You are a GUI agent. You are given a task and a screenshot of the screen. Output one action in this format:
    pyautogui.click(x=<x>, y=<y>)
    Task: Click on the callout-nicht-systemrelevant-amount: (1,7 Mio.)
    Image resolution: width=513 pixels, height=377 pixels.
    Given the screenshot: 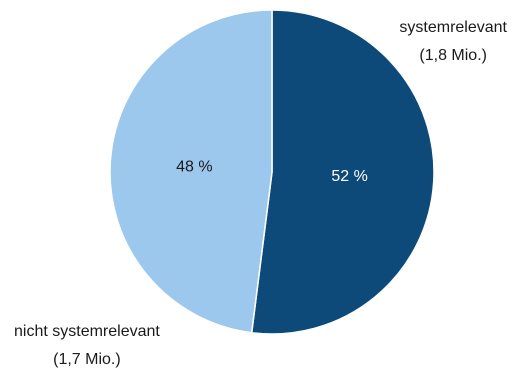 What is the action you would take?
    pyautogui.click(x=87, y=359)
    